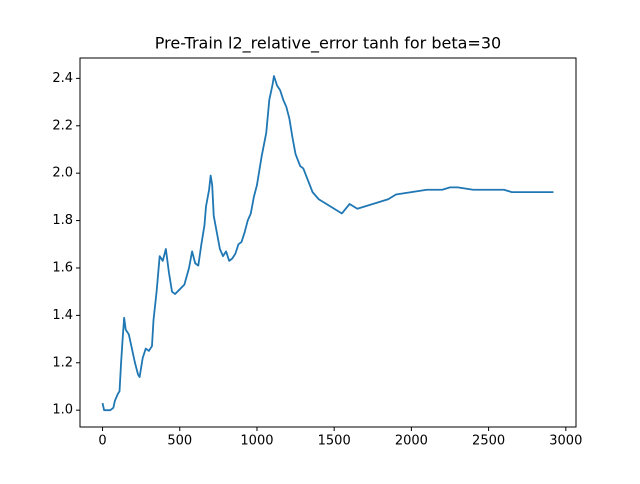 Image resolution: width=640 pixels, height=484 pixels. What do you see at coordinates (411, 441) in the screenshot?
I see `x-tick-label: 2000` at bounding box center [411, 441].